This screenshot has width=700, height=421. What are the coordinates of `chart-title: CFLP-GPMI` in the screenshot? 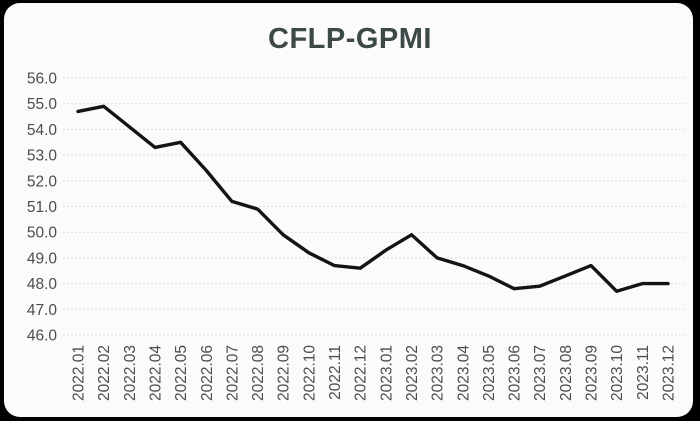 It's located at (350, 39).